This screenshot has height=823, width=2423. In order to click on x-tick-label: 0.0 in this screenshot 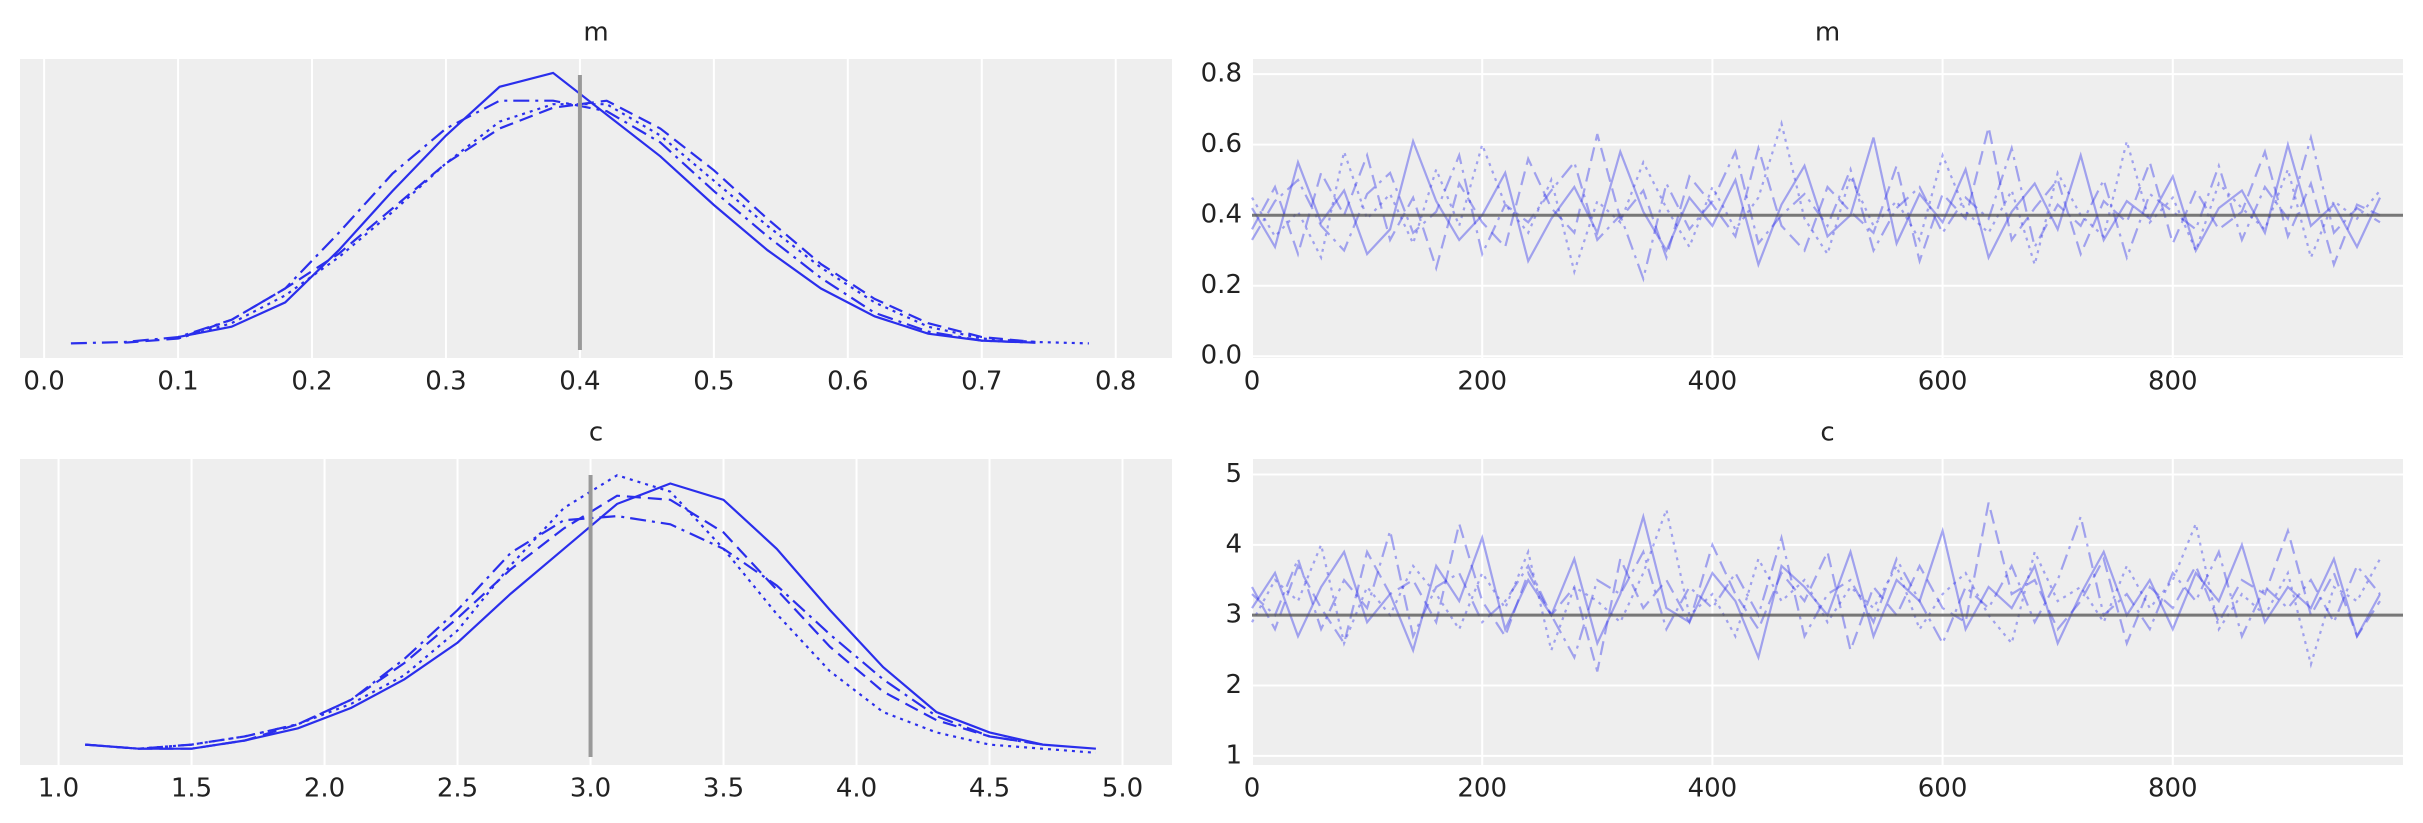, I will do `click(43, 382)`.